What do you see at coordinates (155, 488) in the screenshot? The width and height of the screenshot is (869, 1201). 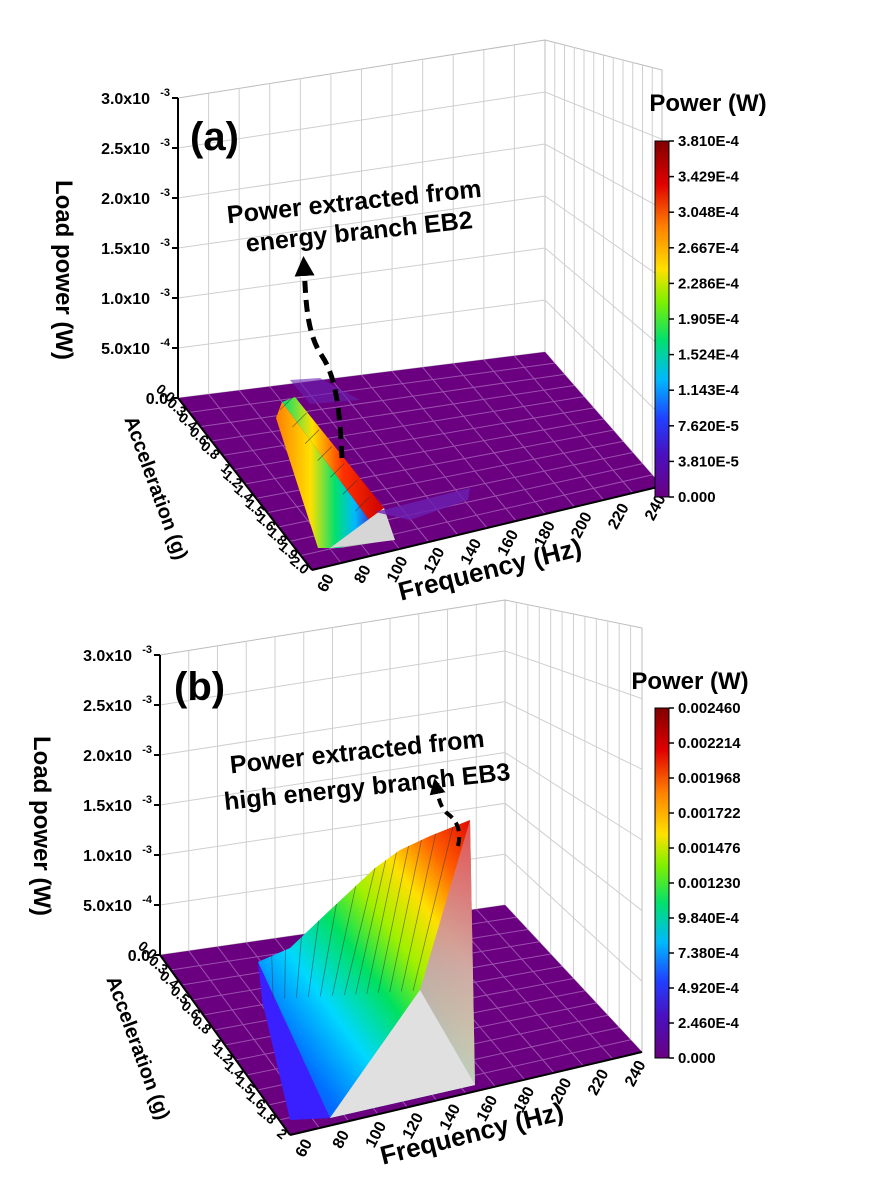 I see `panel-a-y-axis-label: Acceleration (g)` at bounding box center [155, 488].